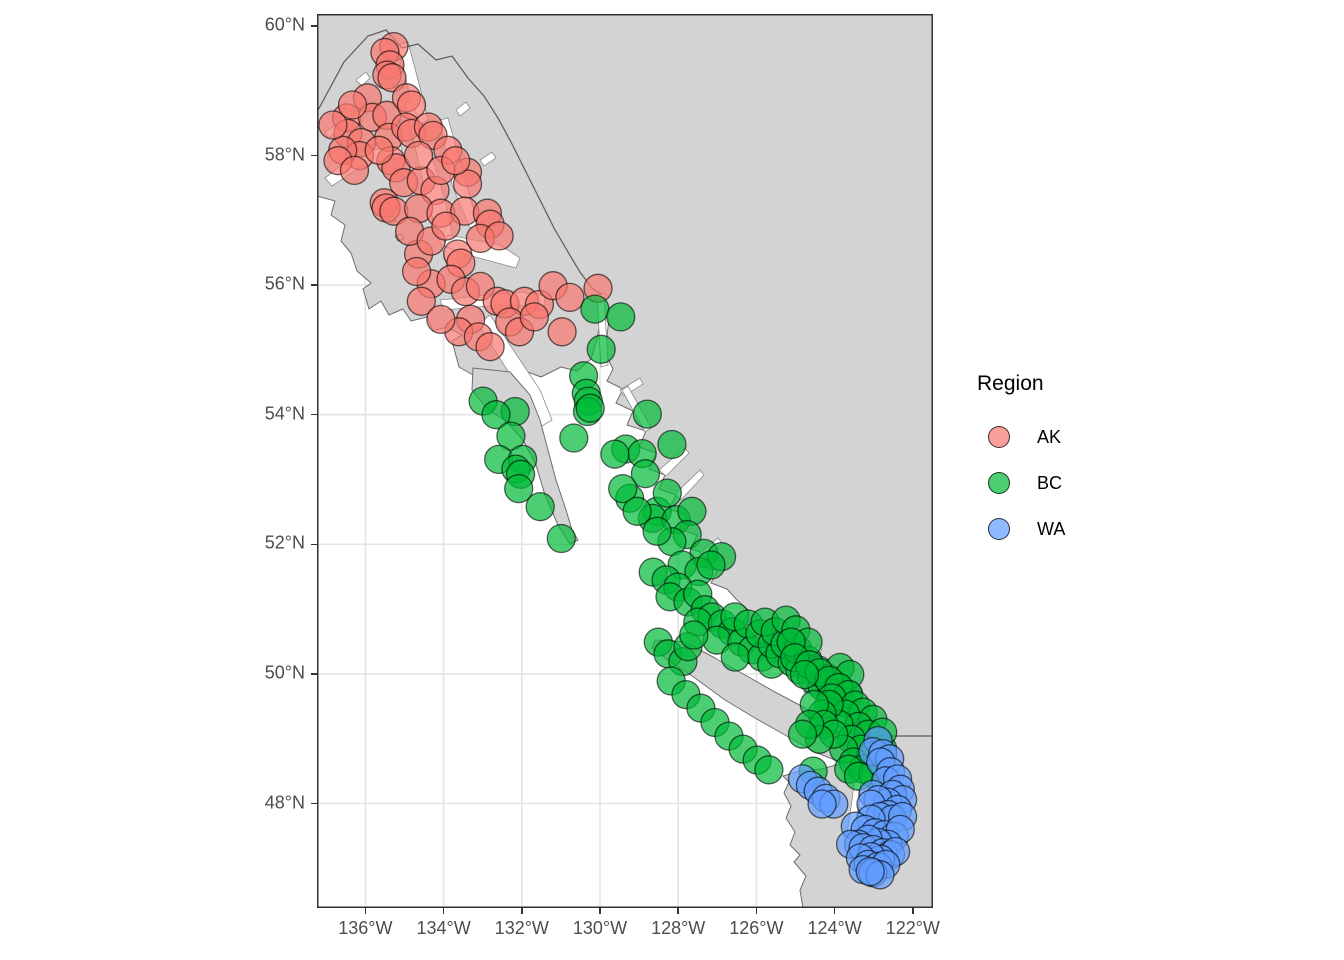 The image size is (1344, 960). I want to click on y-tick-label: 54°N, so click(284, 413).